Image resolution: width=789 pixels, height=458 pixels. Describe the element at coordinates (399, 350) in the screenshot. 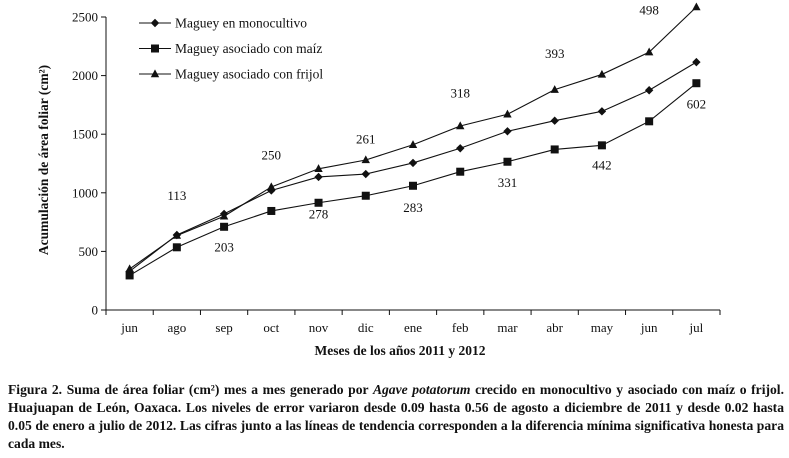

I see `x-axis-title: Meses de los años 2011 y 2012` at that location.